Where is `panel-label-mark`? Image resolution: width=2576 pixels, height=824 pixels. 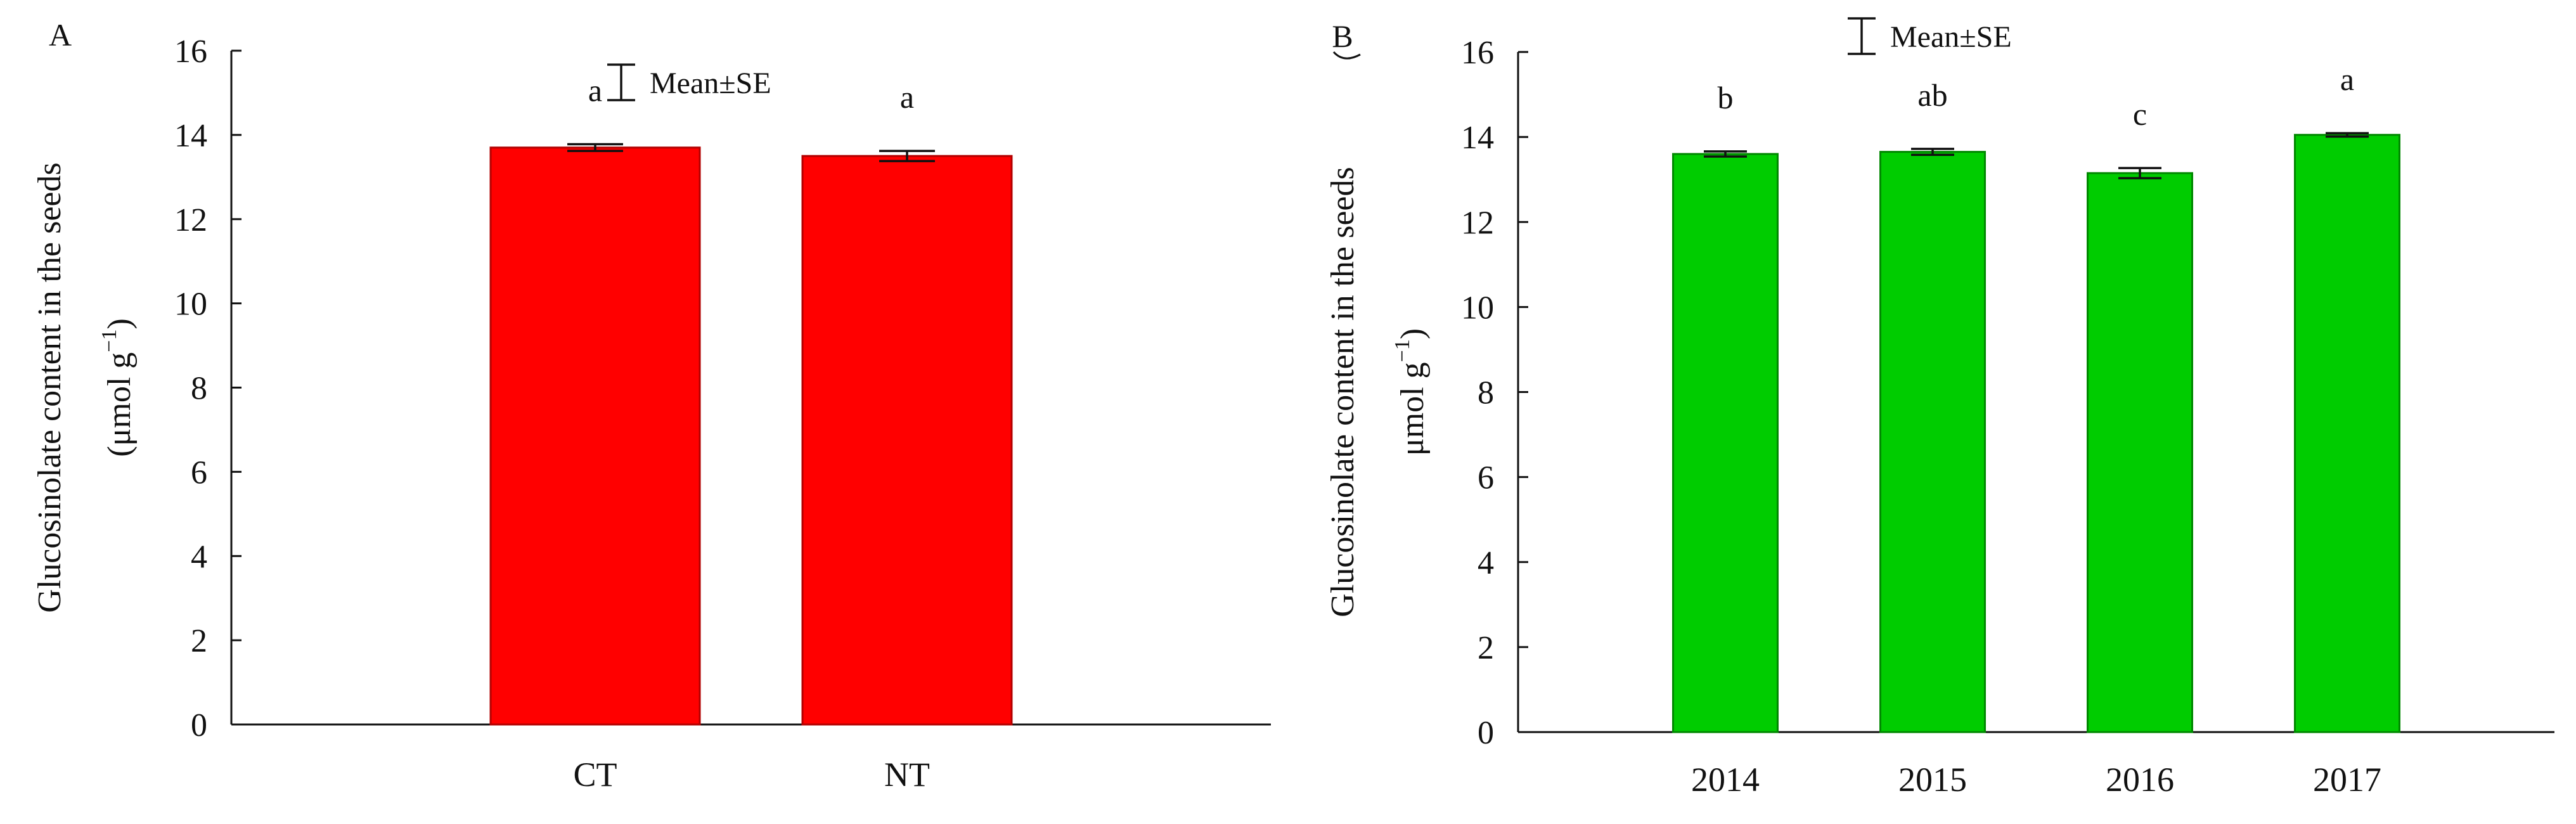 panel-label-mark is located at coordinates (1346, 55).